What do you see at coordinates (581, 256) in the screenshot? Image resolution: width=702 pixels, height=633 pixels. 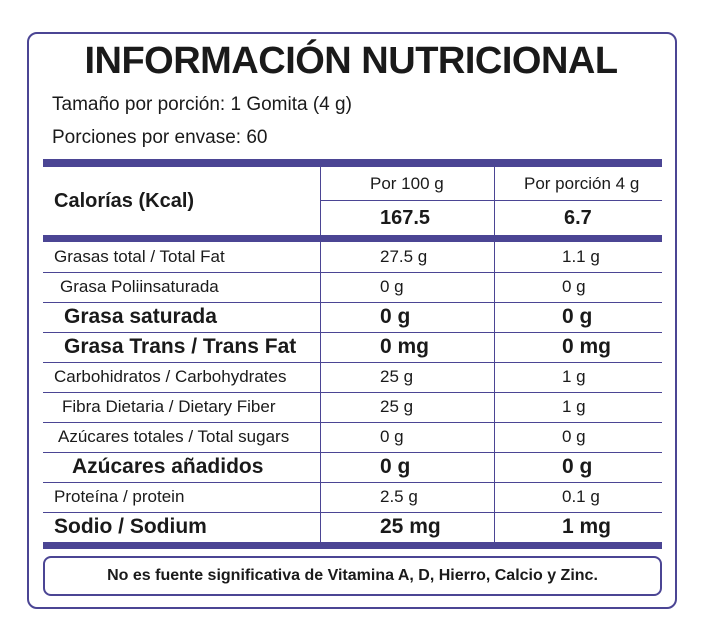 I see `nutrient-value-per-serving: 1.1 g` at bounding box center [581, 256].